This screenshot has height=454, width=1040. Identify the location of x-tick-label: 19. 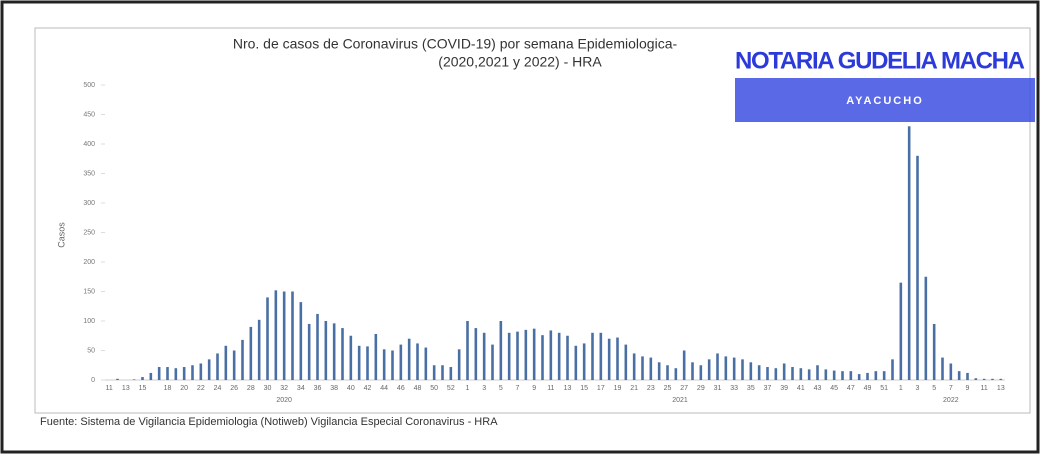
(618, 388).